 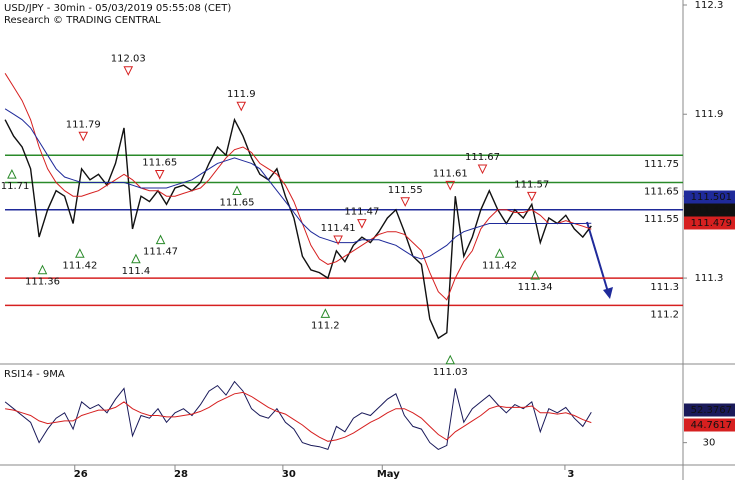 I want to click on price-box-label: 111.479, so click(x=711, y=223).